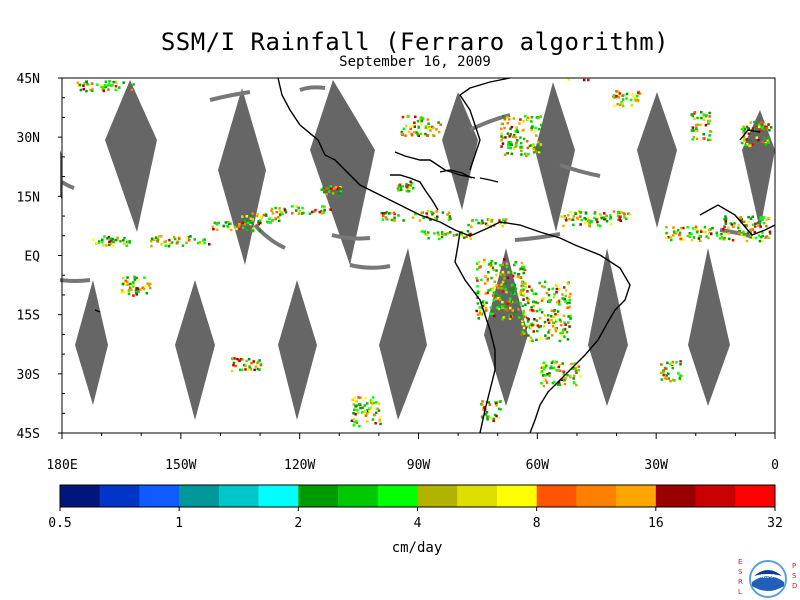  What do you see at coordinates (485, 124) in the screenshot?
I see `coastline` at bounding box center [485, 124].